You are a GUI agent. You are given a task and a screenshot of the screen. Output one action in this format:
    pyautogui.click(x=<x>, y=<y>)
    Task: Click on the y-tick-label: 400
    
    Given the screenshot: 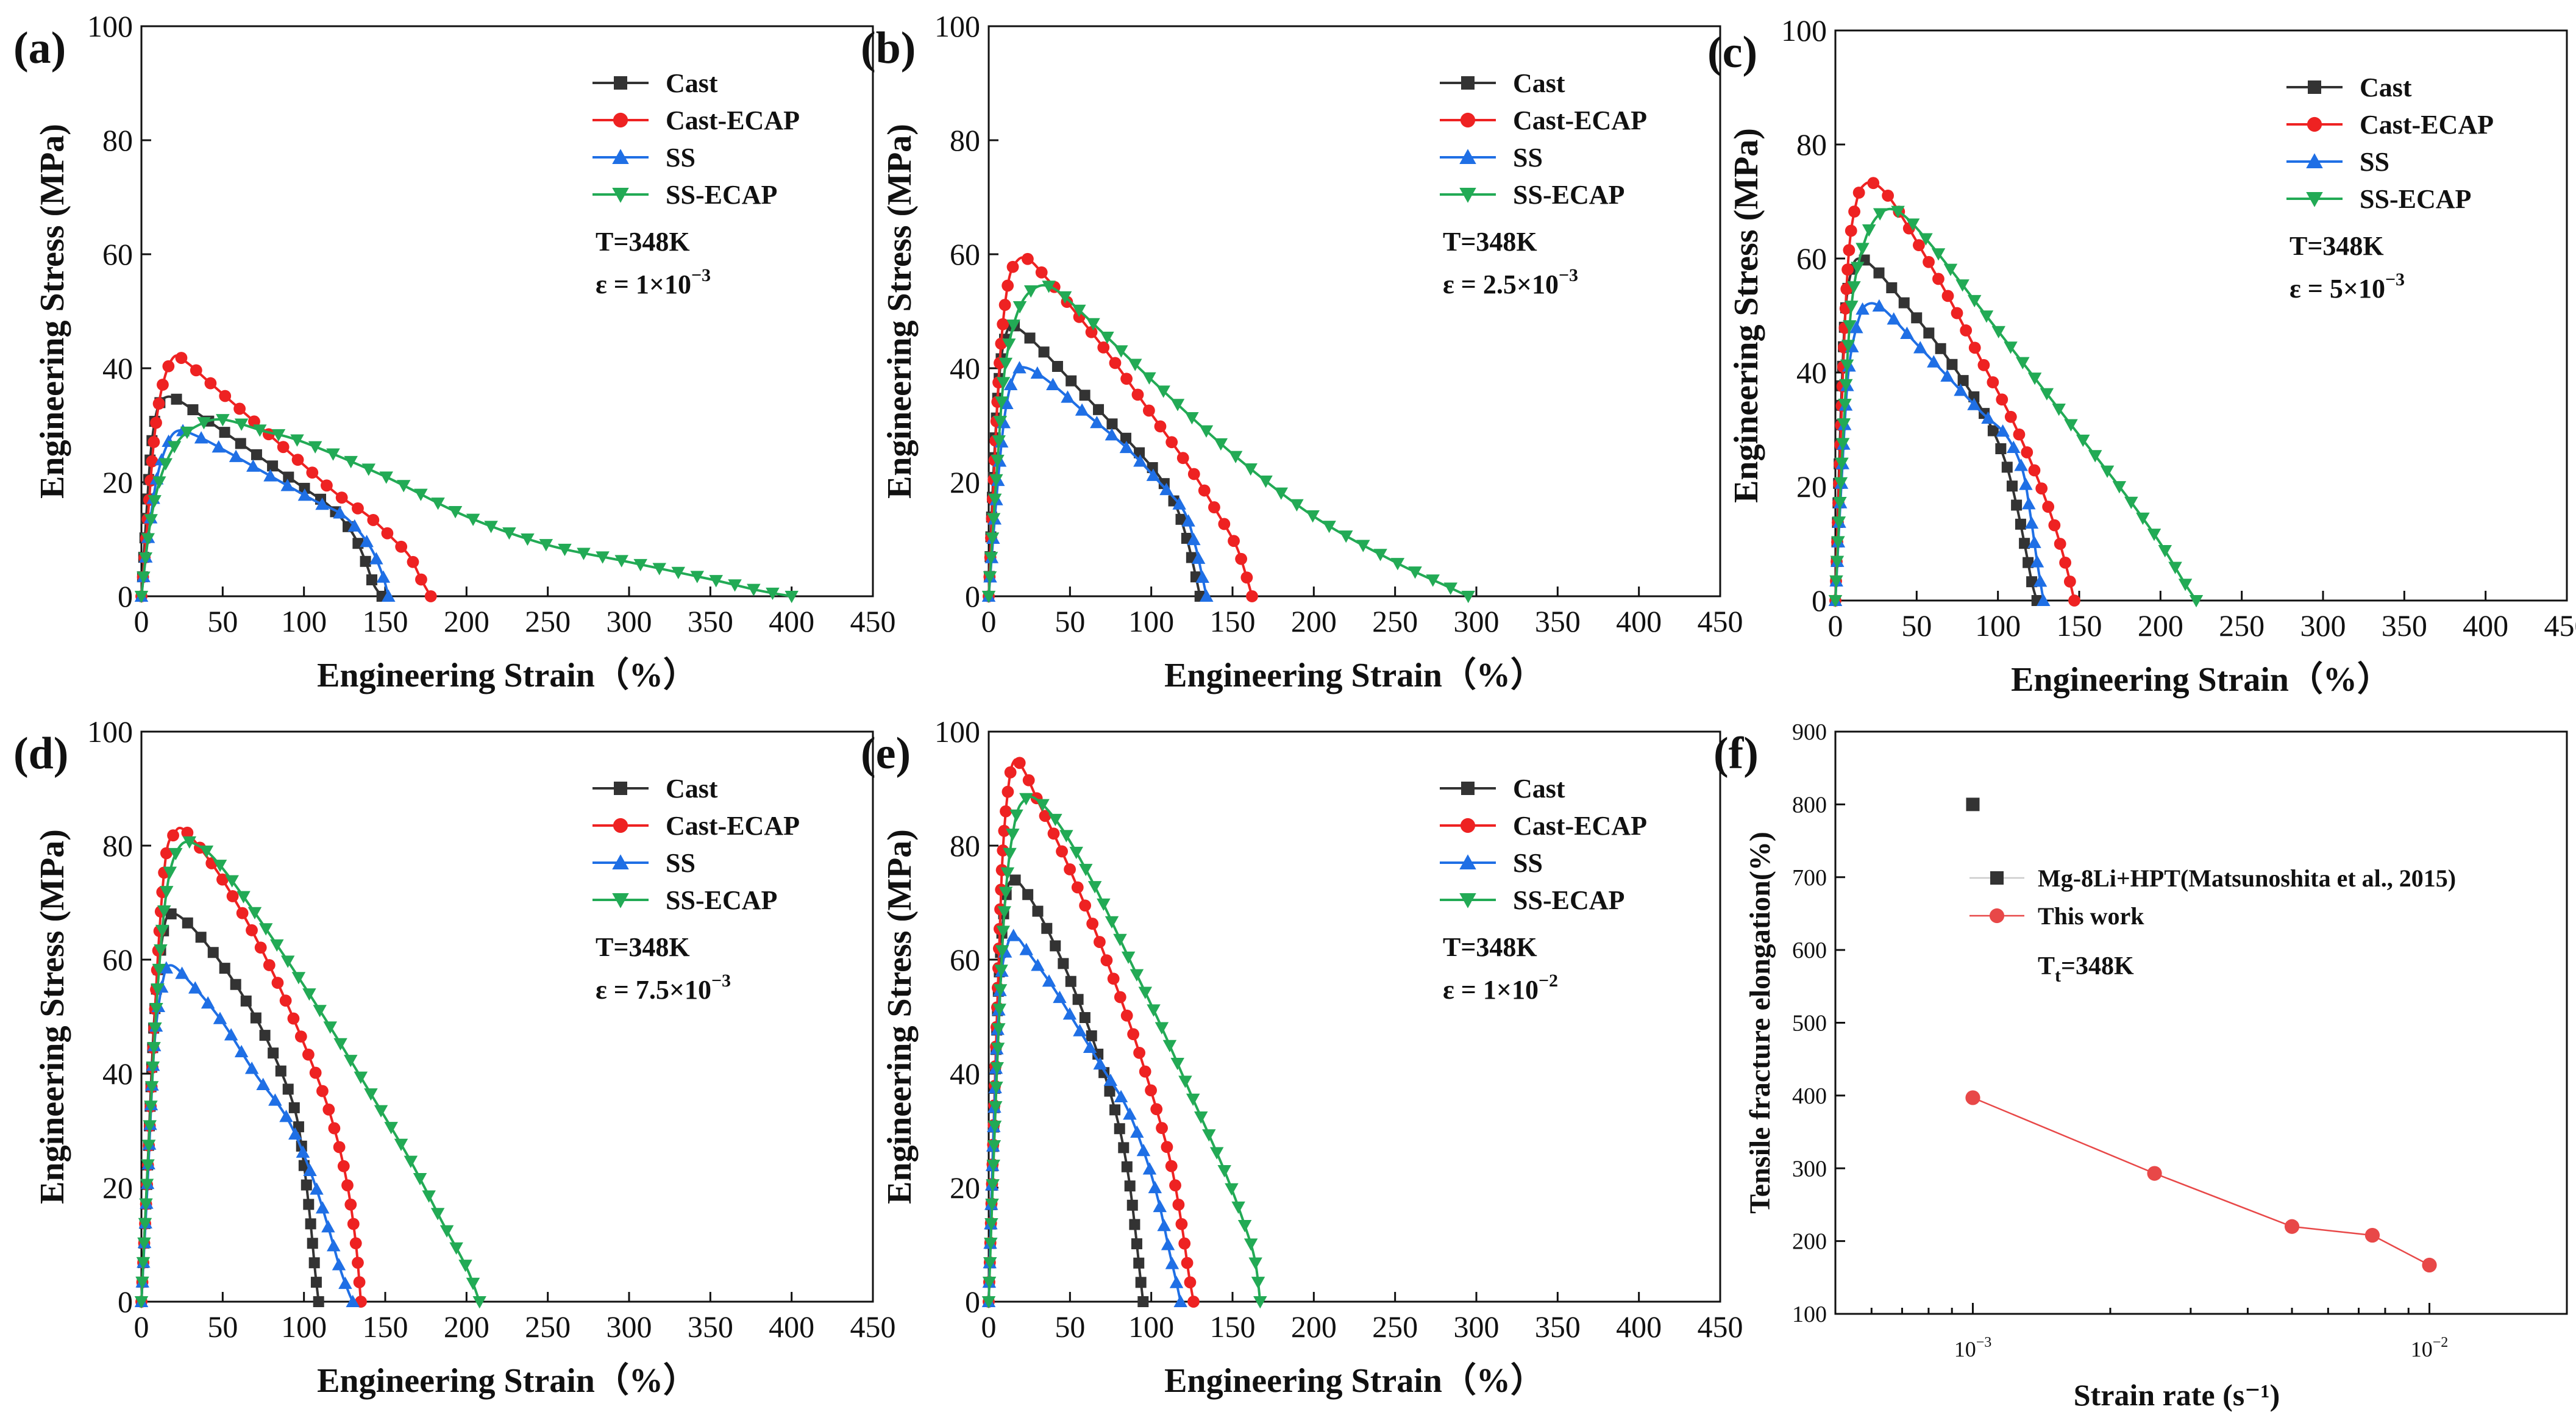 What is the action you would take?
    pyautogui.click(x=1809, y=1096)
    